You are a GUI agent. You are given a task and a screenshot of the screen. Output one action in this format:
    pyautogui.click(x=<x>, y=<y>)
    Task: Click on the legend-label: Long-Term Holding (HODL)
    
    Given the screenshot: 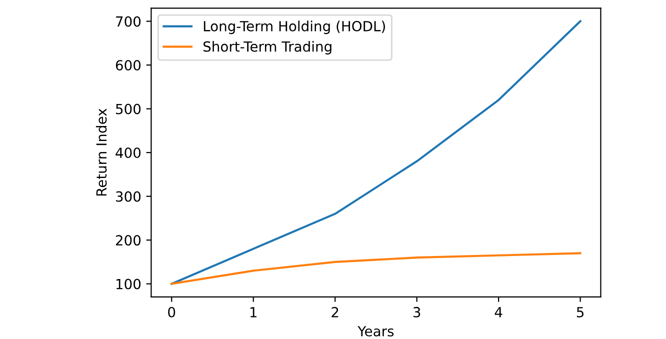 What is the action you would take?
    pyautogui.click(x=294, y=27)
    